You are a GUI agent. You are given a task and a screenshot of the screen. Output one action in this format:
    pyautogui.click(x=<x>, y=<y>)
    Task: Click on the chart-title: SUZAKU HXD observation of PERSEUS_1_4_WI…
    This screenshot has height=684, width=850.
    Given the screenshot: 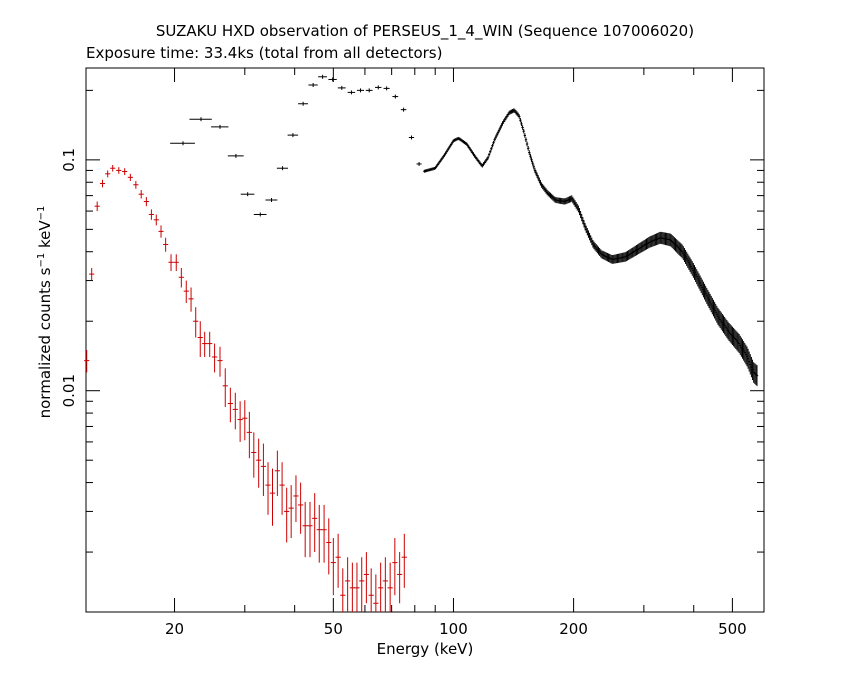 What is the action you would take?
    pyautogui.click(x=425, y=31)
    